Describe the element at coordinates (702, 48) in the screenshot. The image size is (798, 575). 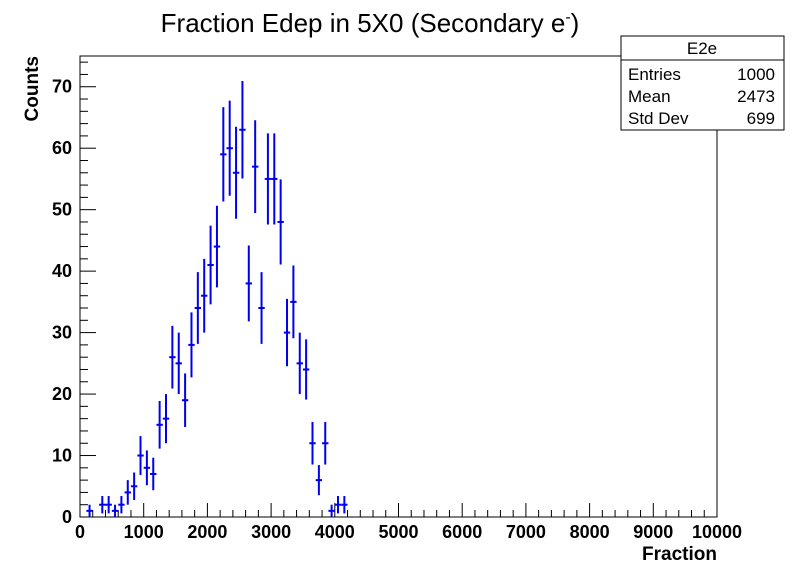
I see `stats-box-title: E2e` at that location.